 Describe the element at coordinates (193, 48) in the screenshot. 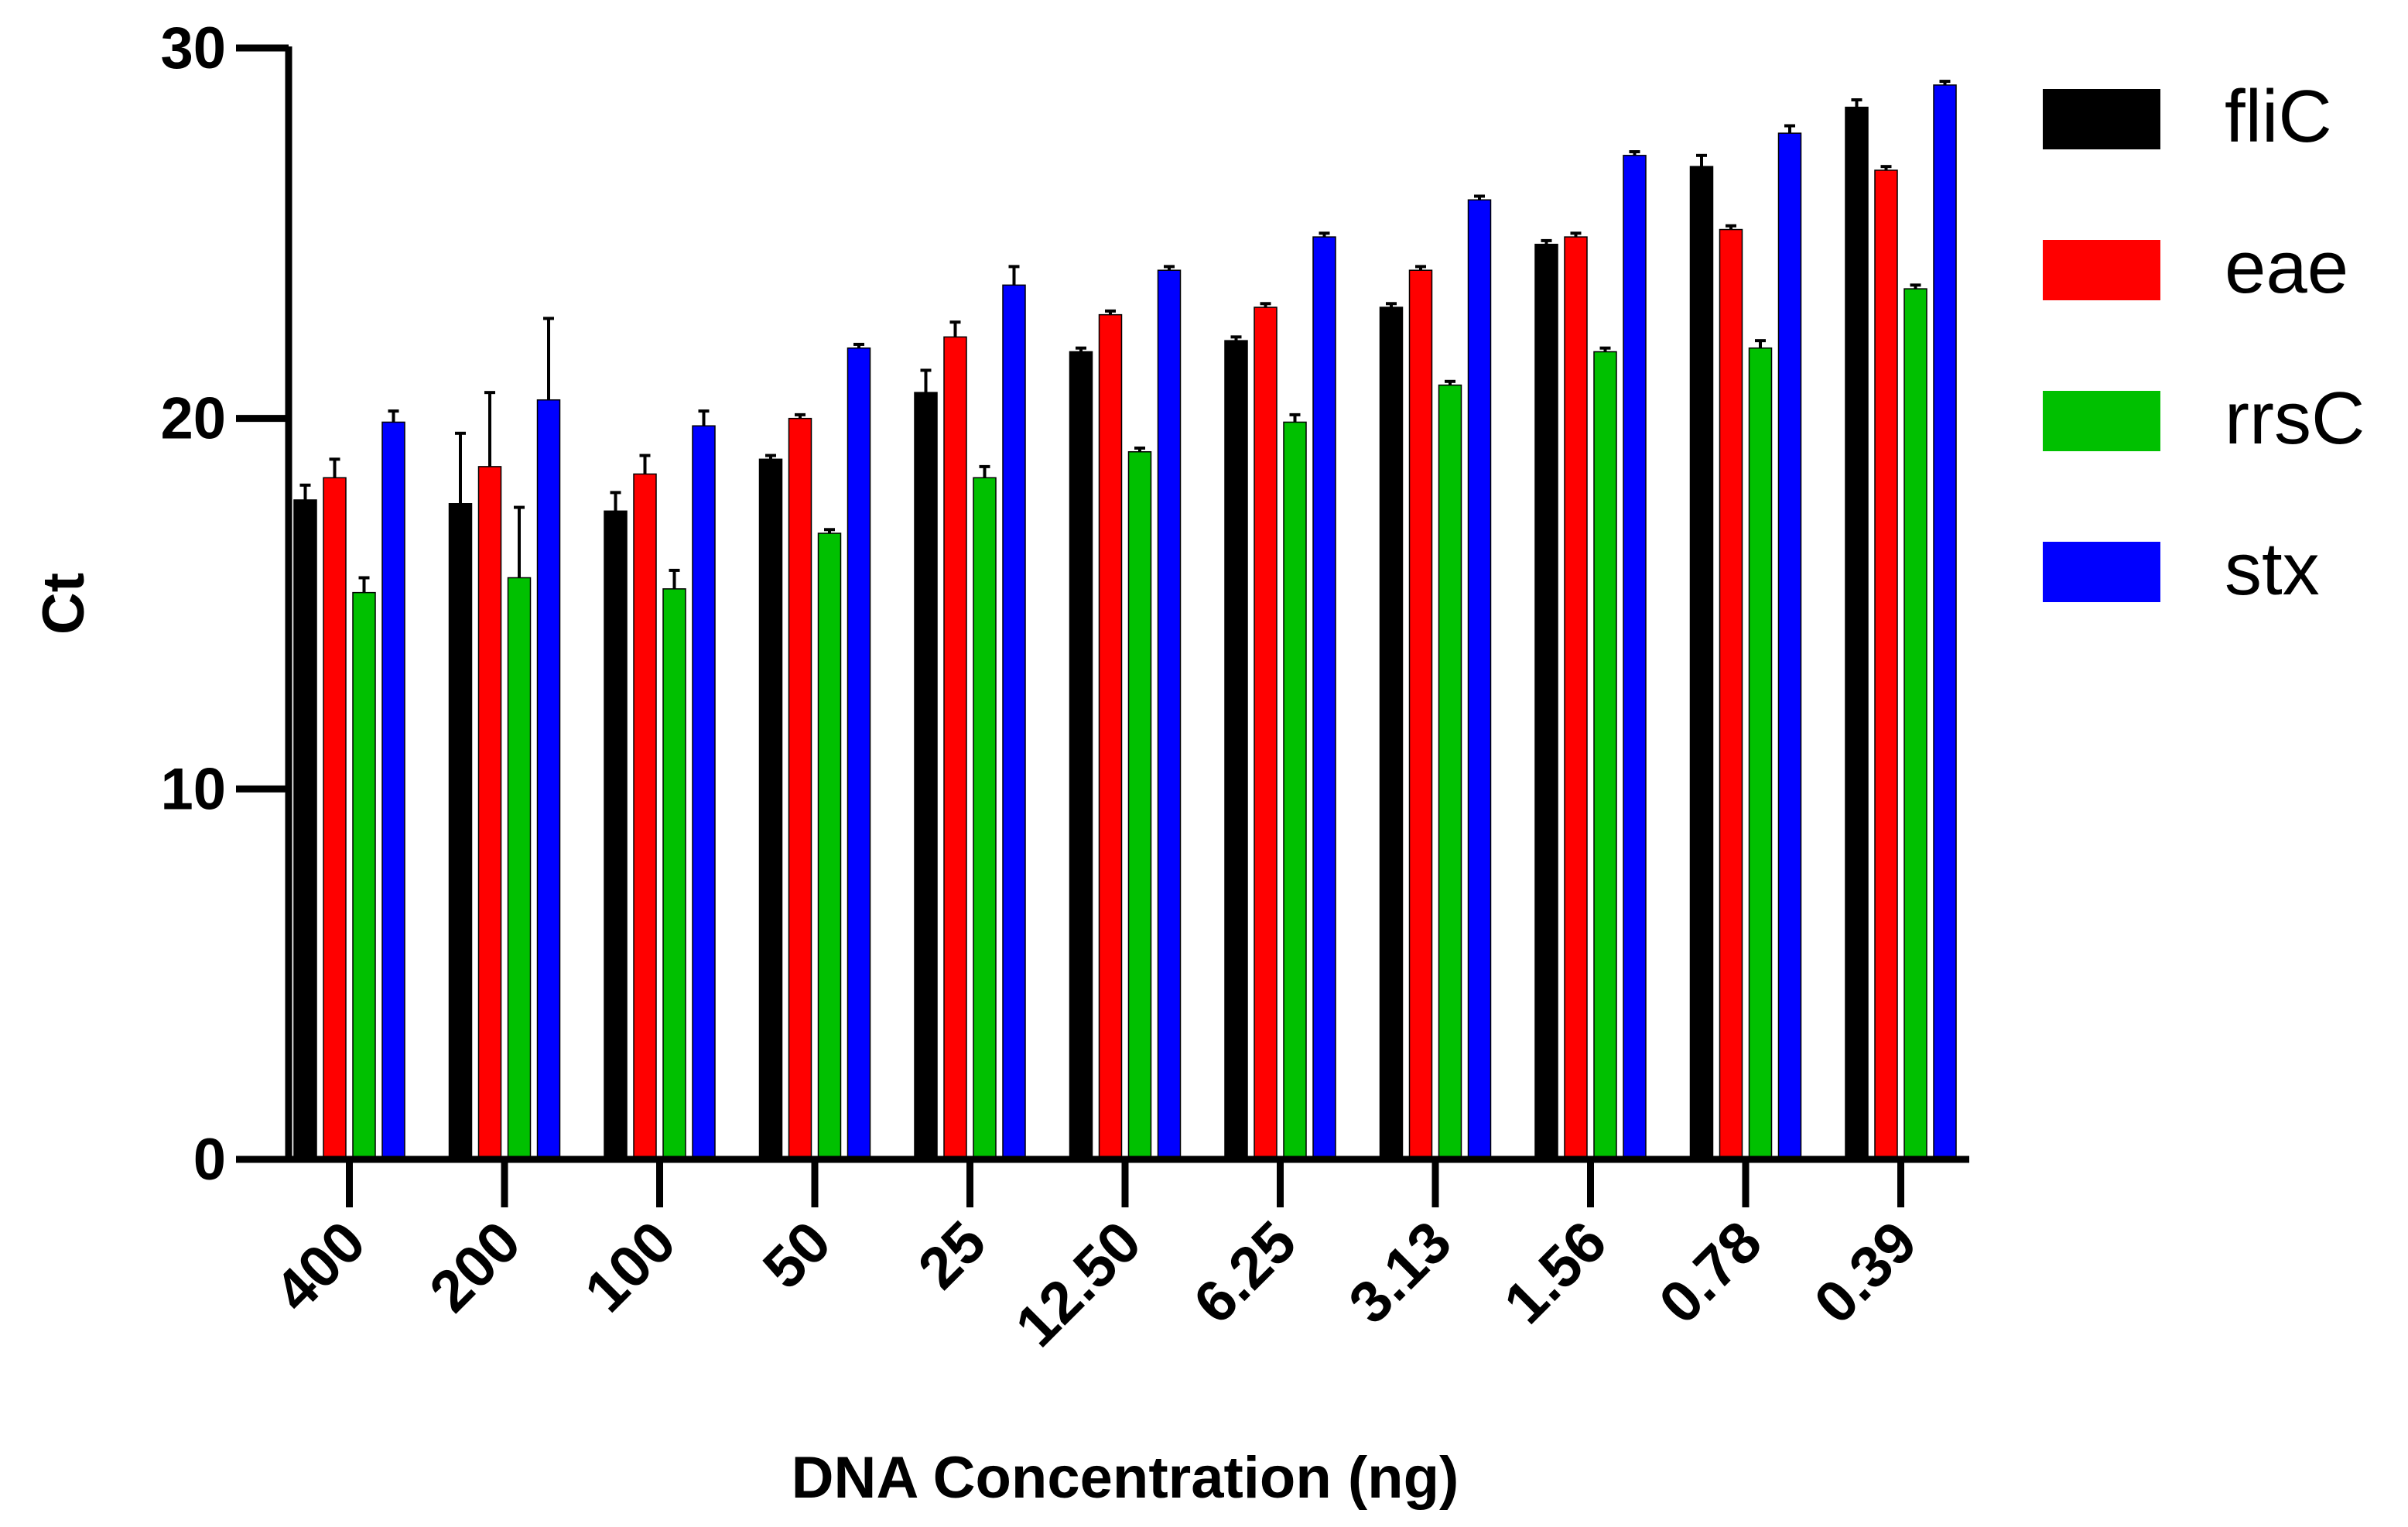

I see `y-tick-label-30: 30` at that location.